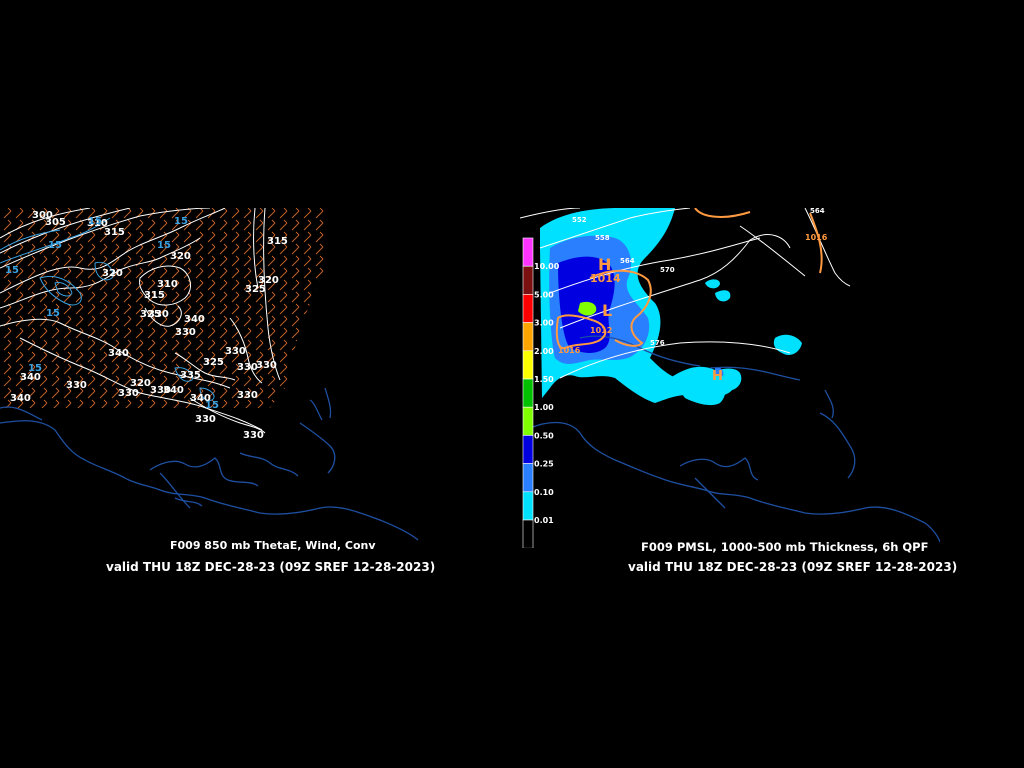 The height and width of the screenshot is (768, 1024). What do you see at coordinates (150, 314) in the screenshot?
I see `contour-label: 325` at bounding box center [150, 314].